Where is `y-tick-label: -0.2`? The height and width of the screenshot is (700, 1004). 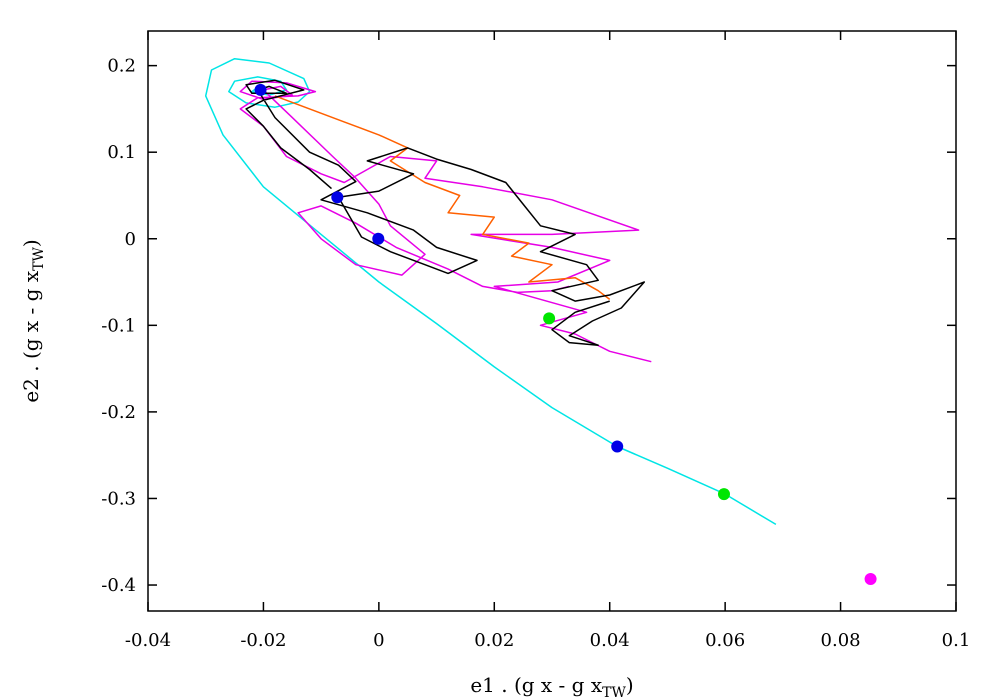
y-tick-label: -0.2 is located at coordinates (118, 412).